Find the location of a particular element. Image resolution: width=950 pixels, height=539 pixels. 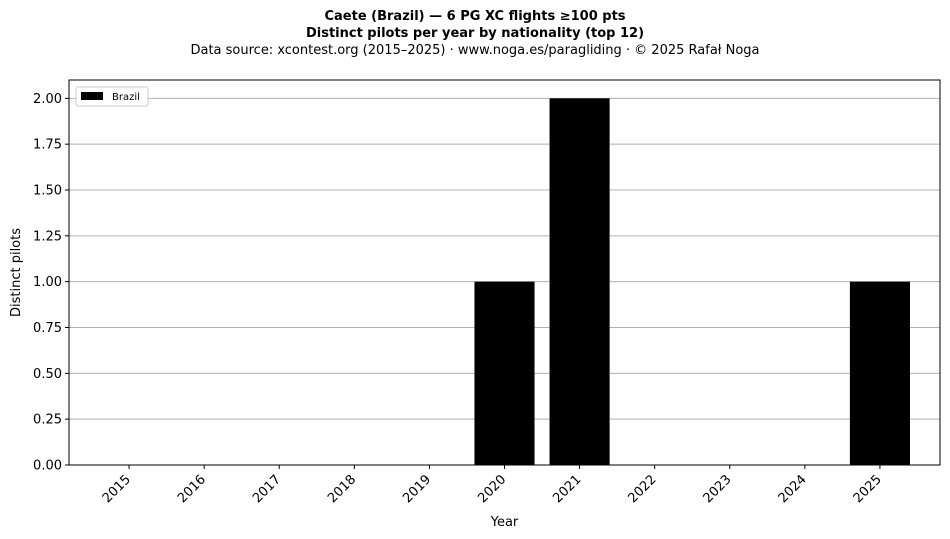

x-axis-label: Year is located at coordinates (504, 522).